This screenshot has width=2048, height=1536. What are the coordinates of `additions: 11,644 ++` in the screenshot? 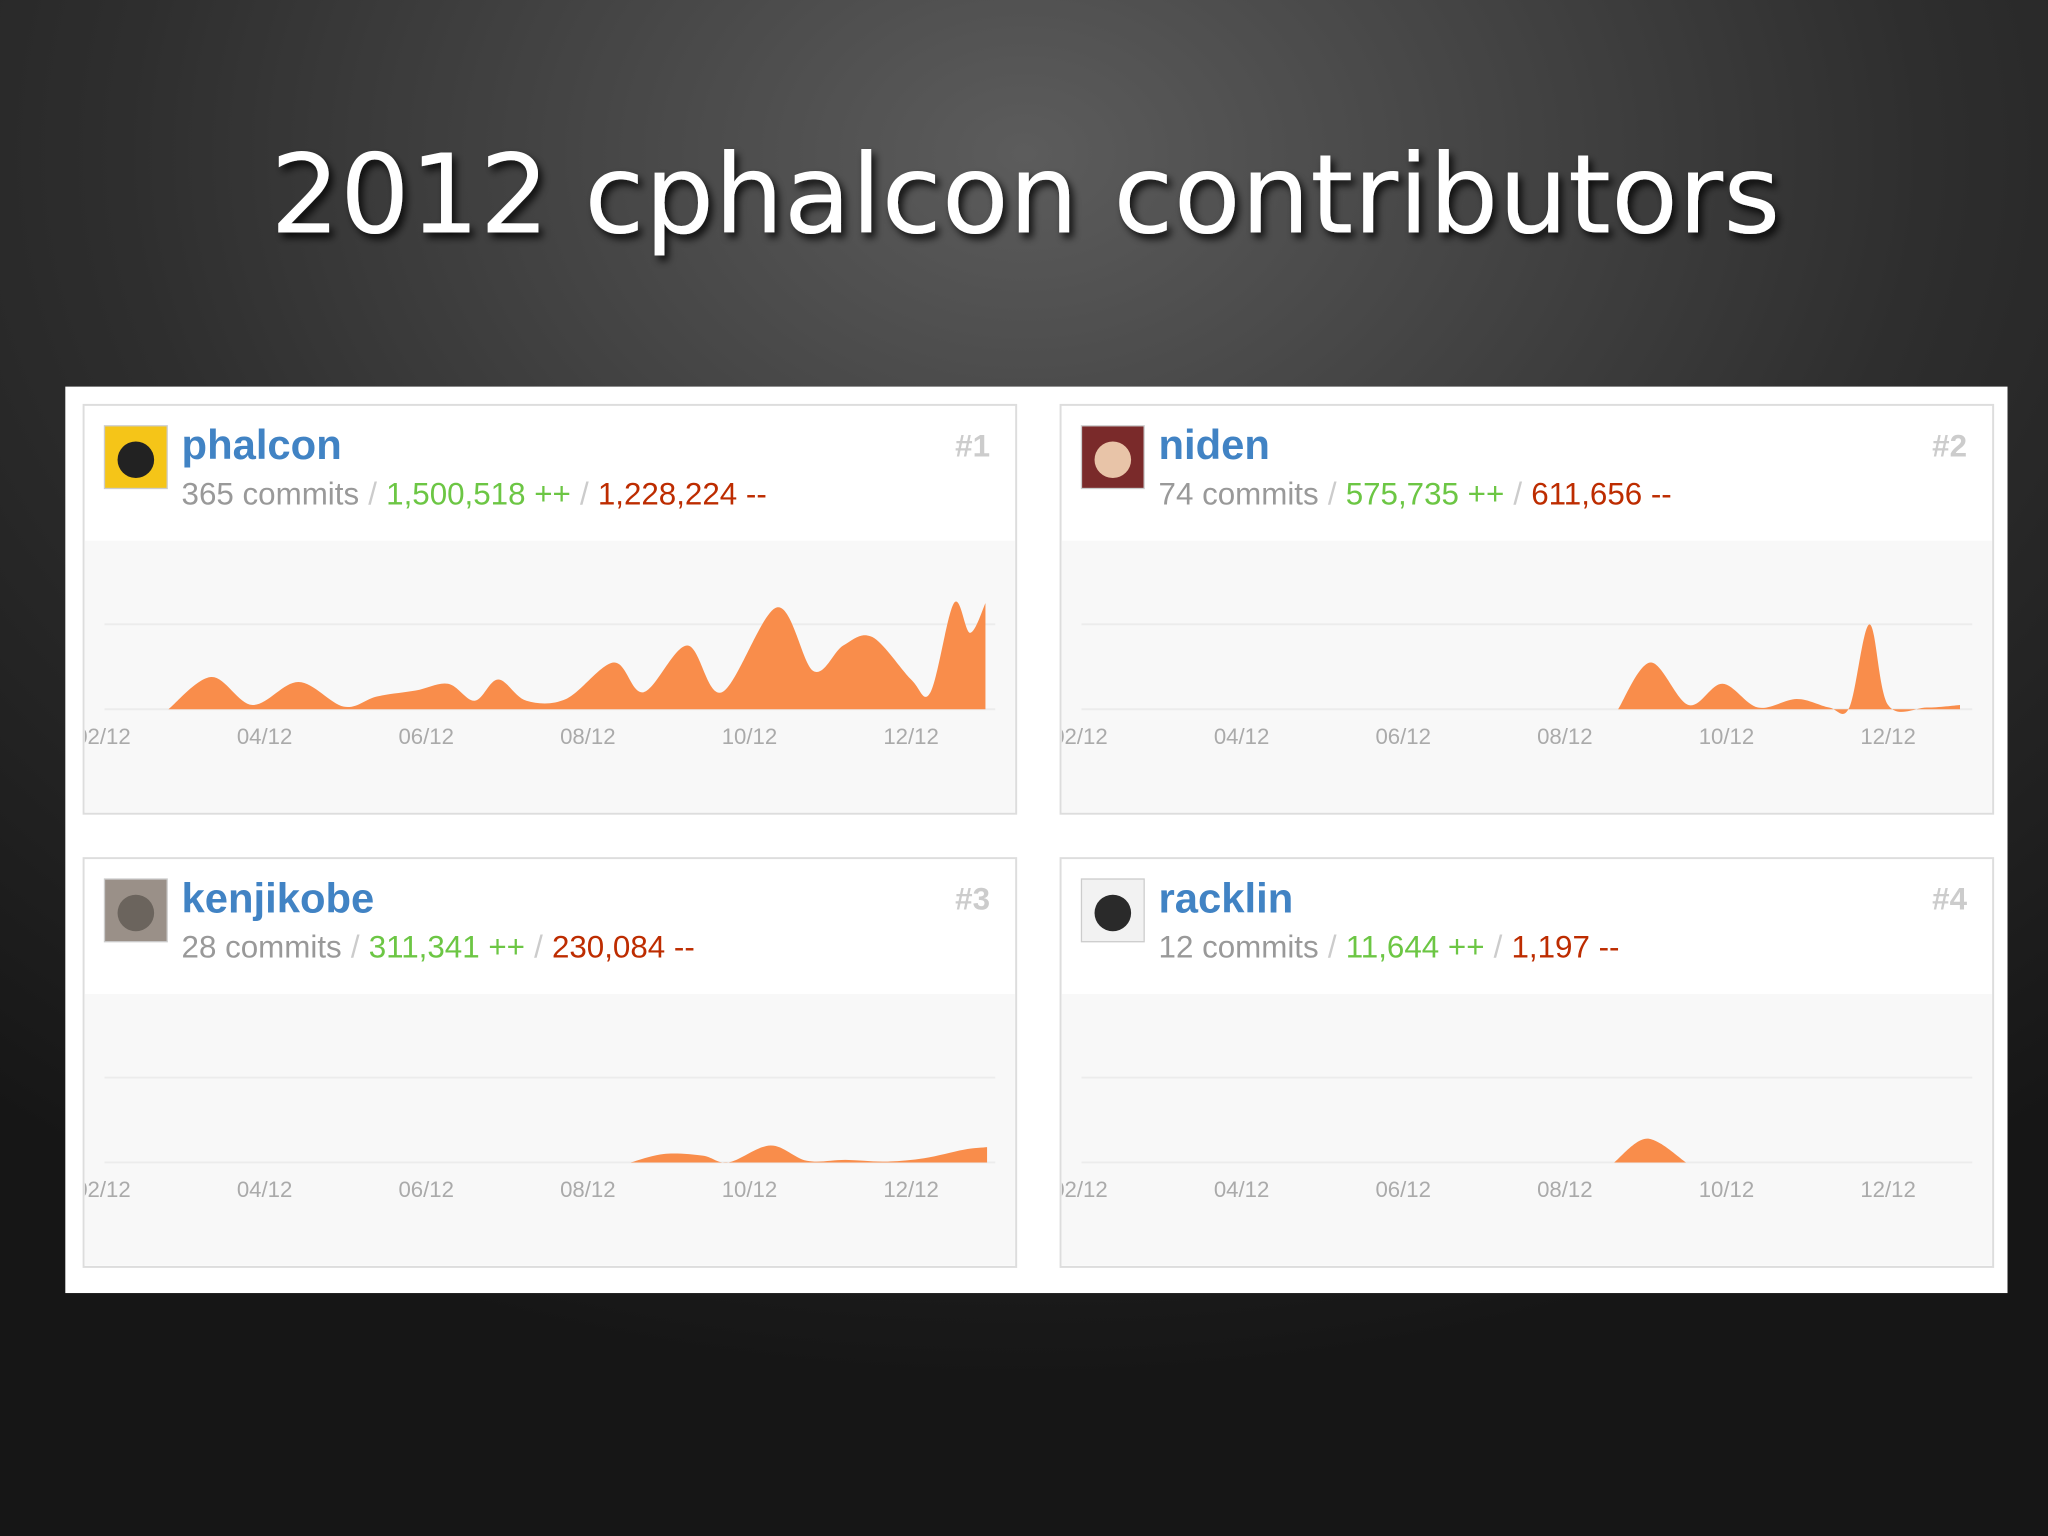 It's located at (1415, 947).